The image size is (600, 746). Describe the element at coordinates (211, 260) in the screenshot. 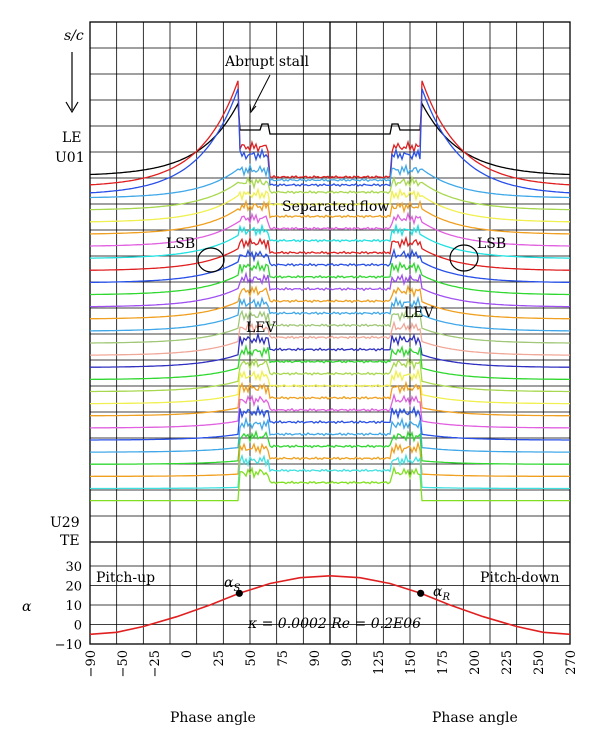

I see `lsb-circle-left` at that location.